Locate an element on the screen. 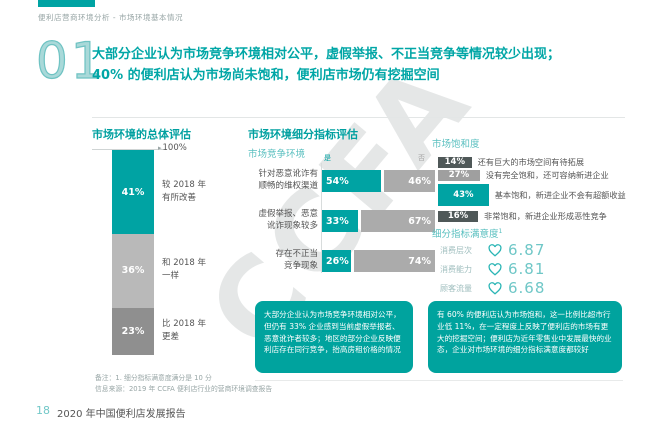  axis-top-line is located at coordinates (128, 149).